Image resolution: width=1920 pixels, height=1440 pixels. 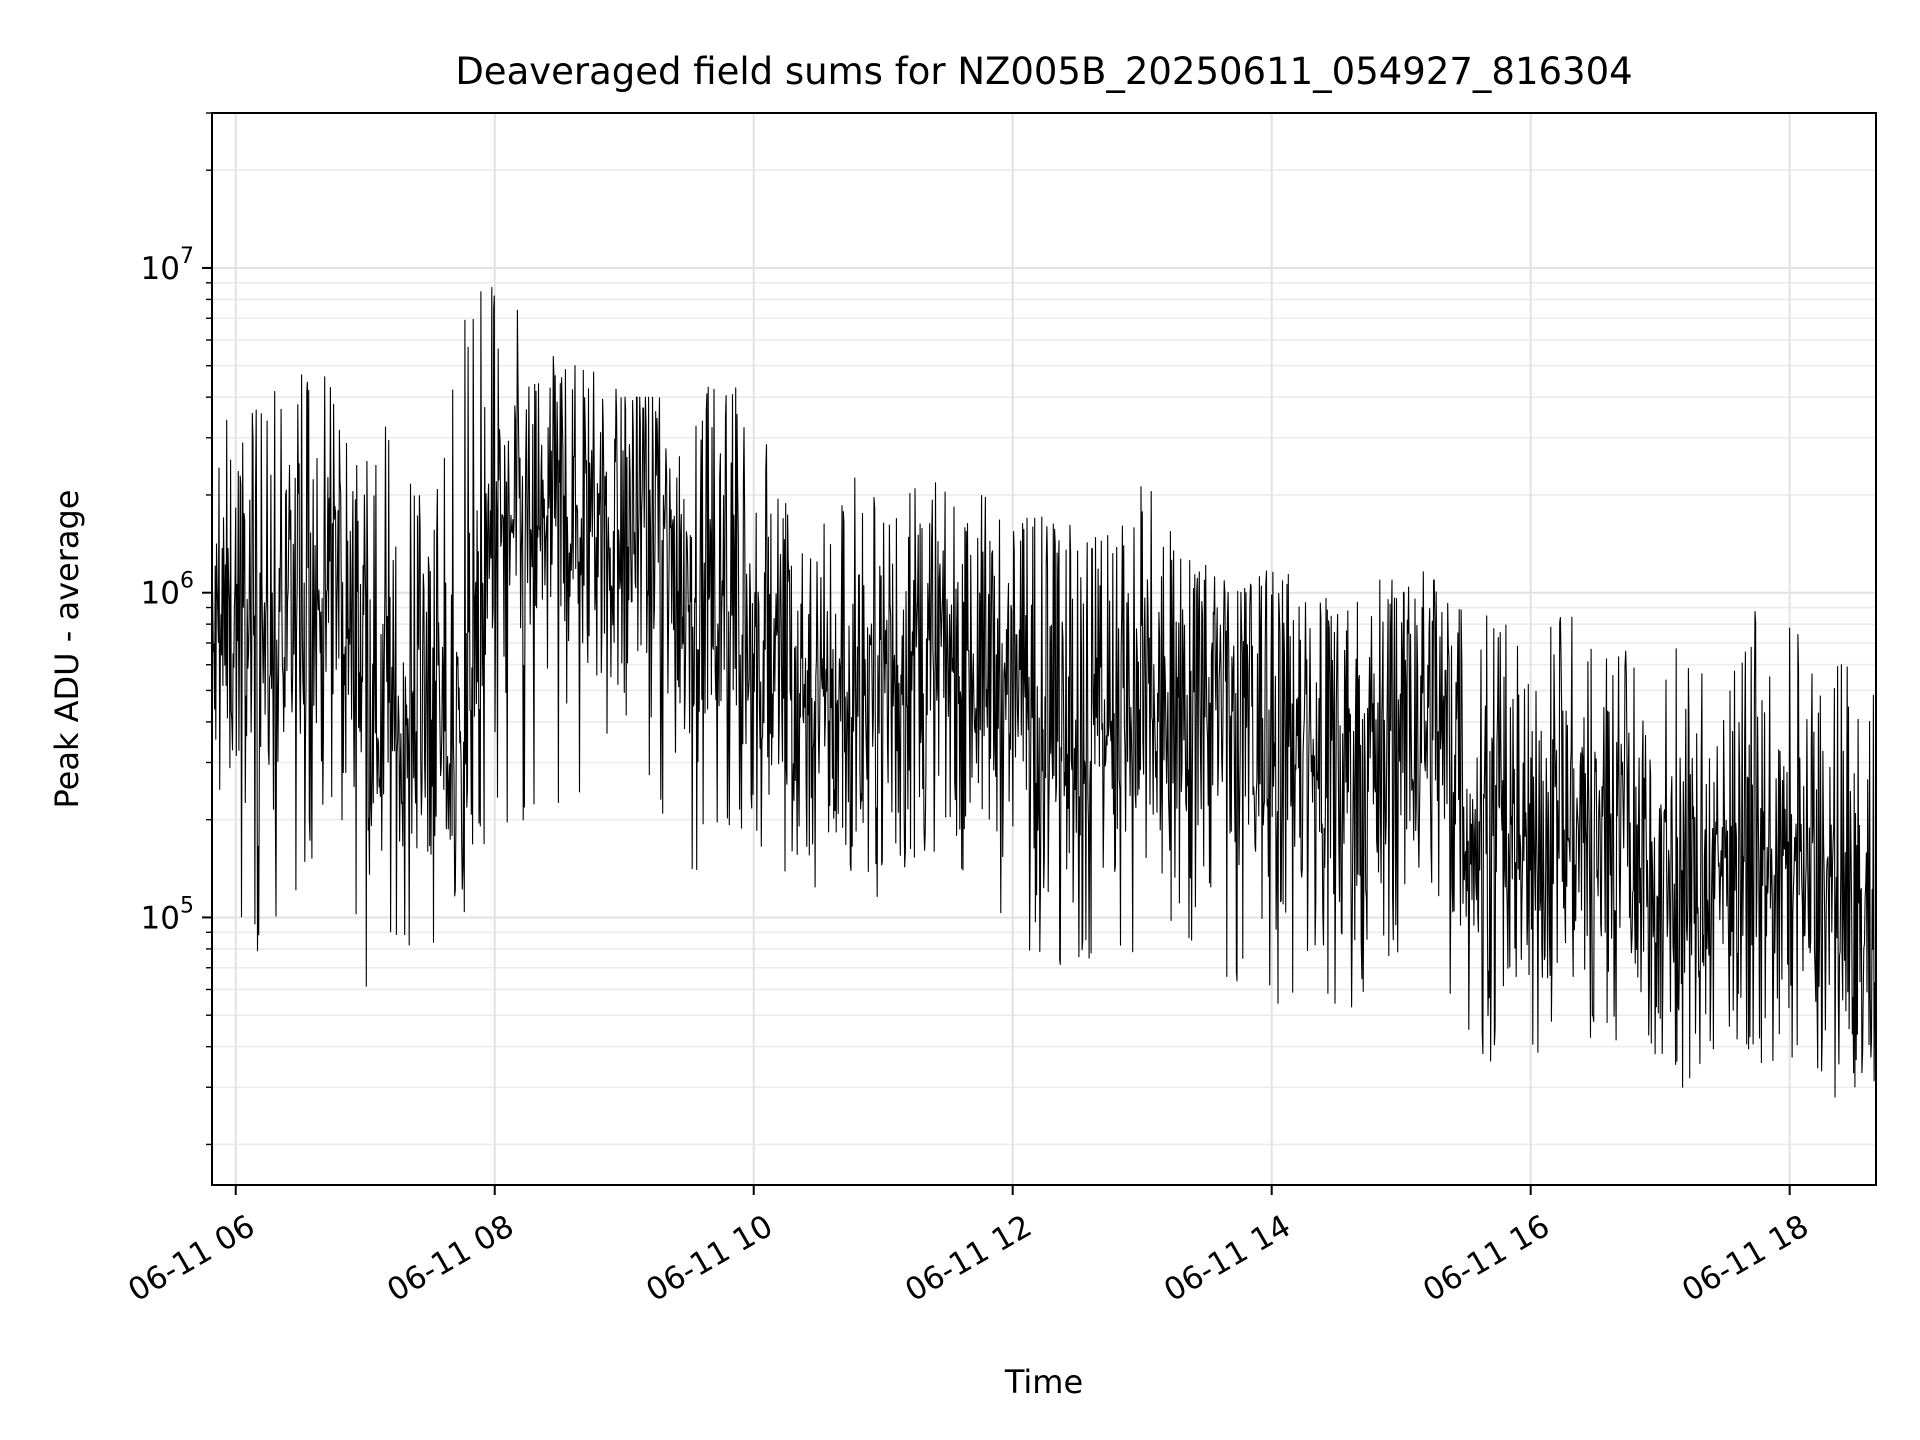 I want to click on y-tick-exponent: 6, so click(x=187, y=581).